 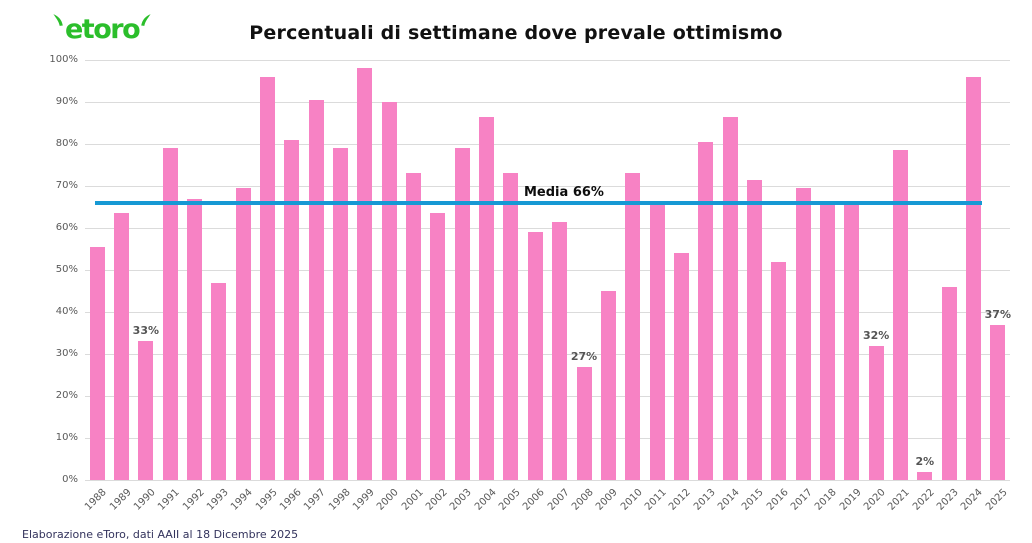 I want to click on x-axis-tick-label: 2003, so click(x=461, y=500).